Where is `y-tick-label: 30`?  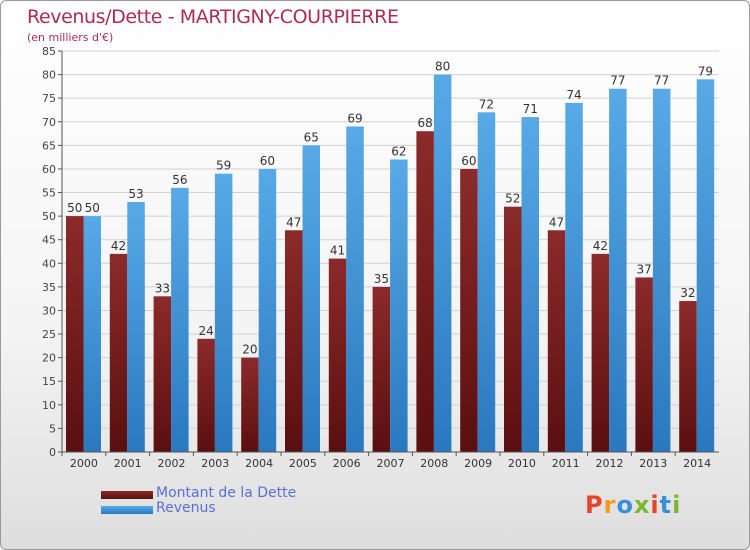
y-tick-label: 30 is located at coordinates (49, 310).